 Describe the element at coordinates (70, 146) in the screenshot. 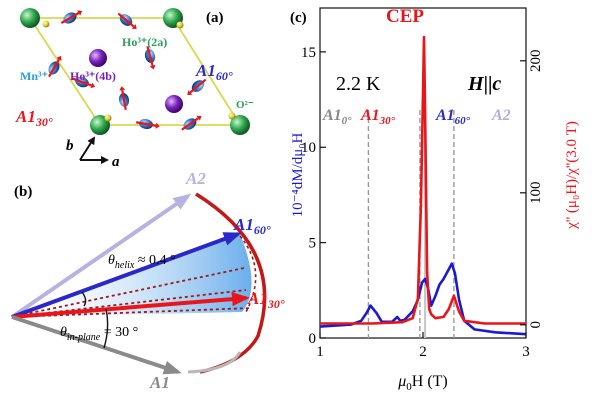

I see `b-axis-label: b` at that location.